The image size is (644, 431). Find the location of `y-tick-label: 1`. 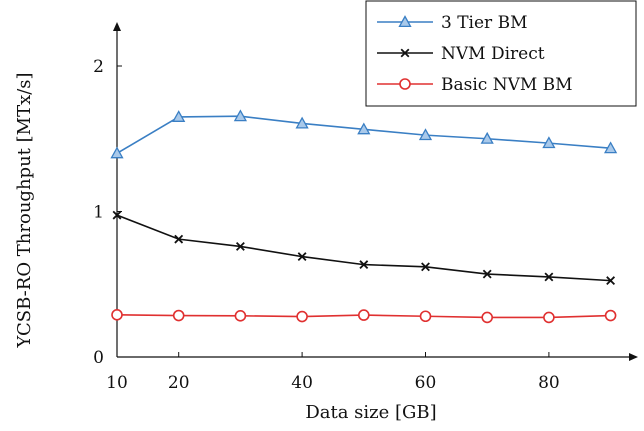

y-tick-label: 1 is located at coordinates (98, 213).